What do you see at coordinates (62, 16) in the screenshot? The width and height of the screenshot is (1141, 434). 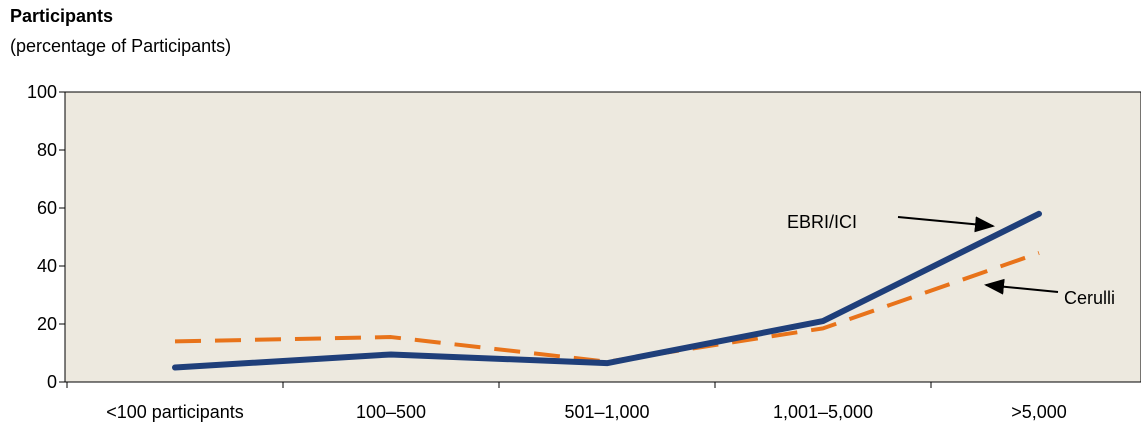 I see `chart-title: Participants` at bounding box center [62, 16].